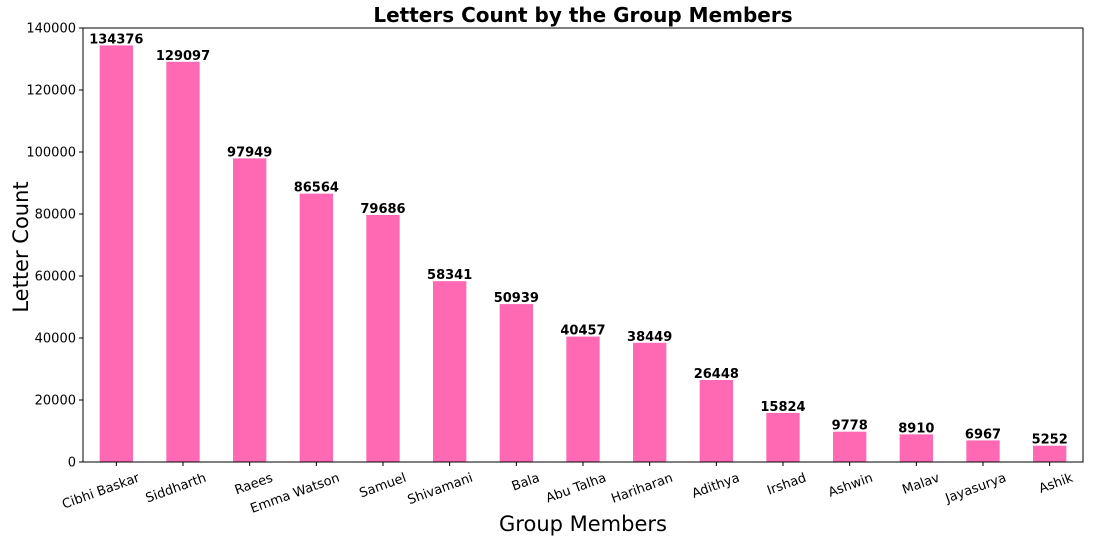 The image size is (1094, 542). Describe the element at coordinates (1050, 440) in the screenshot. I see `bar-value-label: 5252` at that location.